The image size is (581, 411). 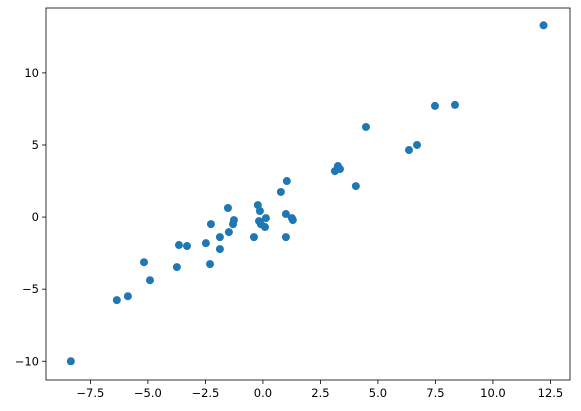 What do you see at coordinates (90, 393) in the screenshot?
I see `x-tick-label: −7.5` at bounding box center [90, 393].